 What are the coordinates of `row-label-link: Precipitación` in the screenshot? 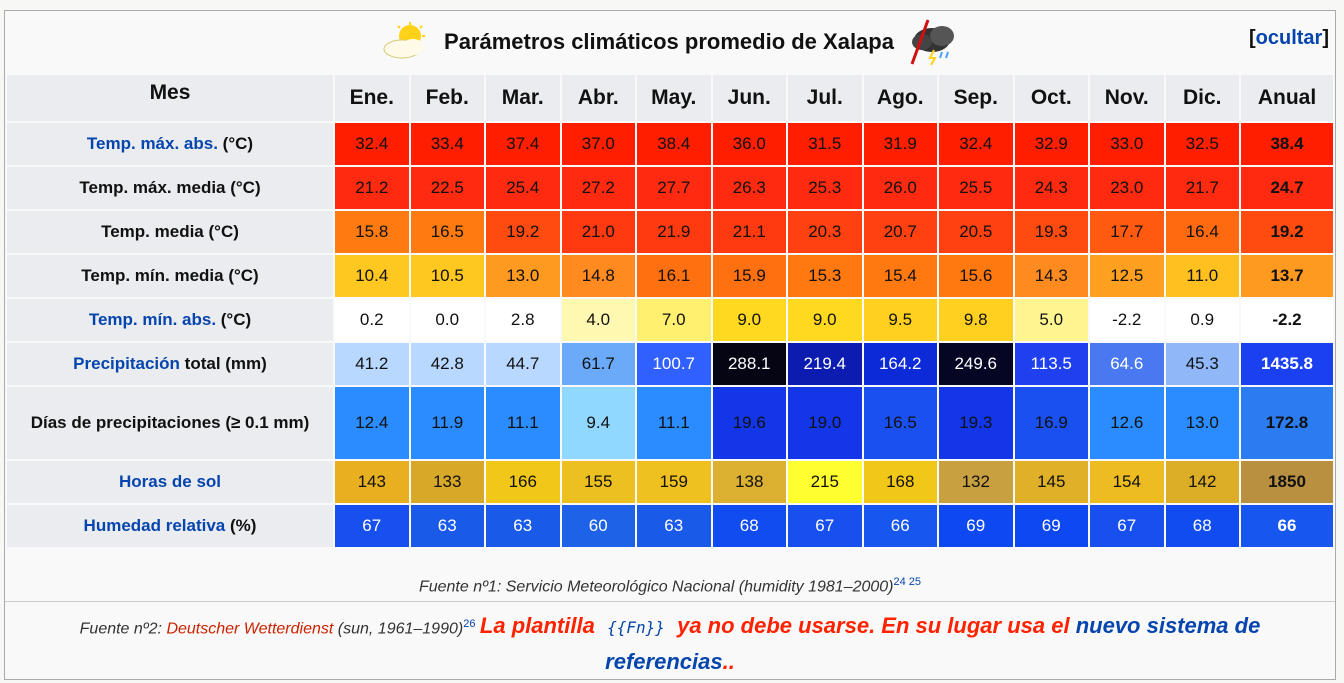 It's located at (126, 363).